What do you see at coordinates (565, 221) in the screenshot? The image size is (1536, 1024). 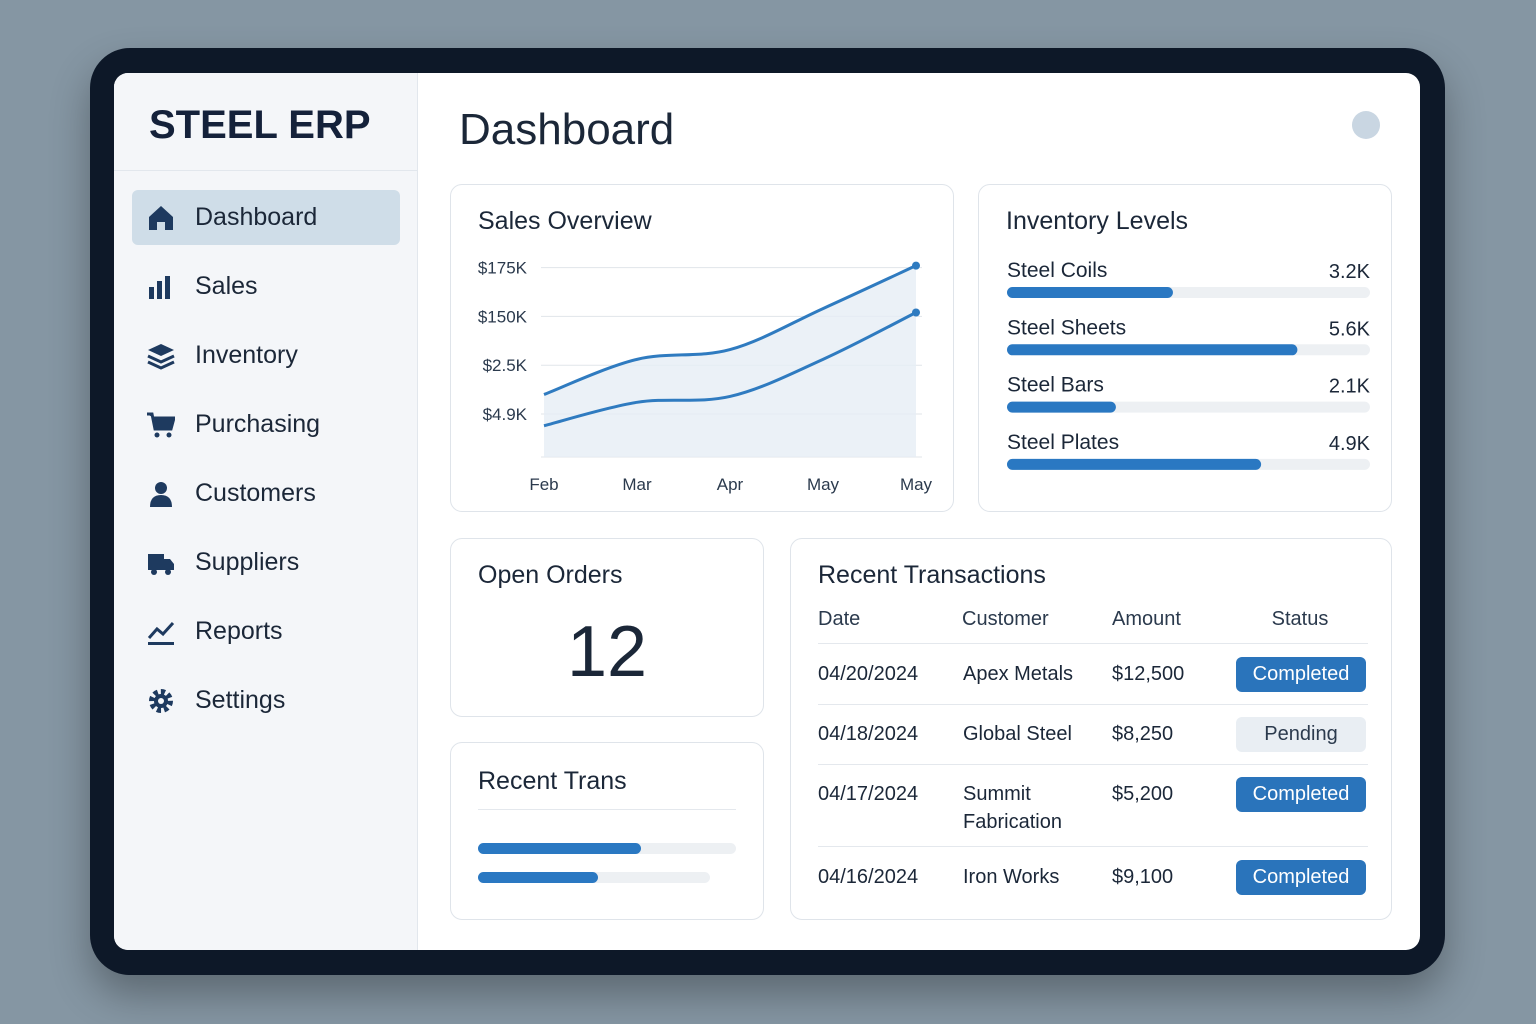 I see `chart-title: Sales Overview` at bounding box center [565, 221].